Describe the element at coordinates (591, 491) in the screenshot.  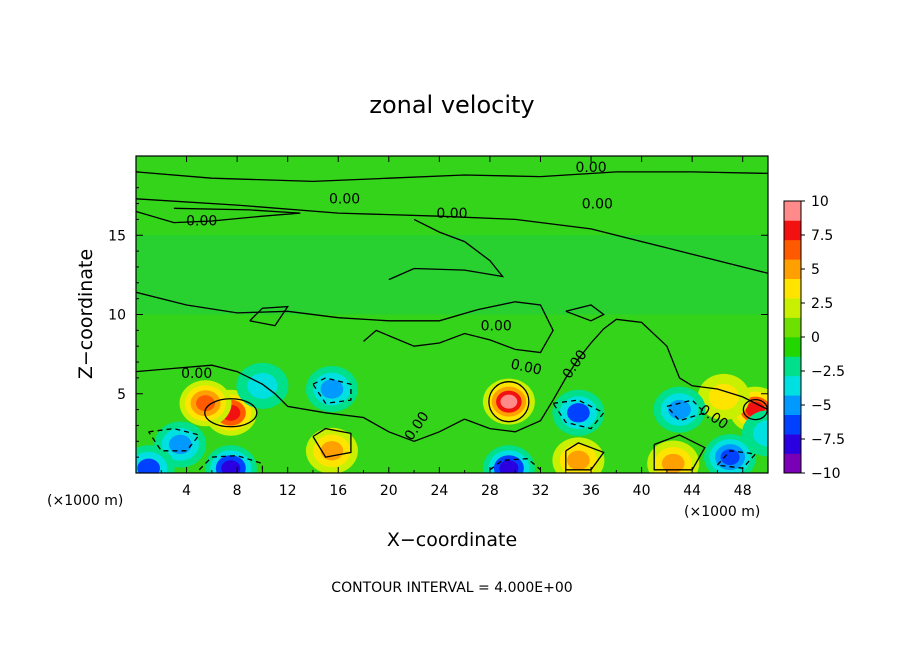
I see `x-tick-label: 36` at that location.